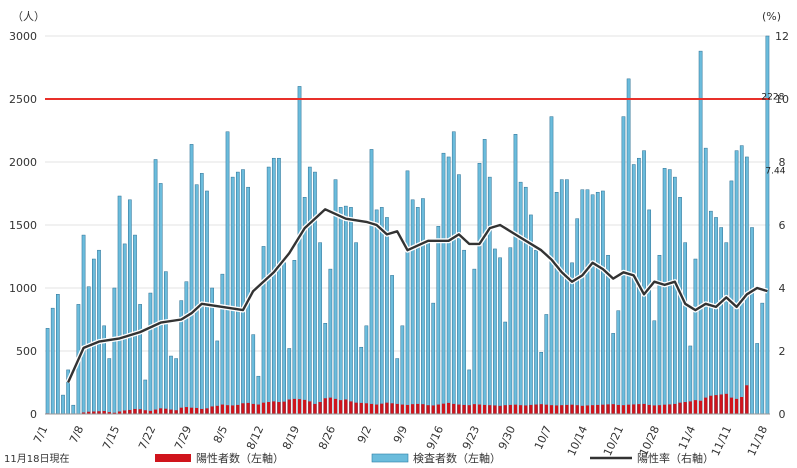 This screenshot has width=797, height=468. What do you see at coordinates (40, 435) in the screenshot?
I see `category-label: 7/1` at bounding box center [40, 435].